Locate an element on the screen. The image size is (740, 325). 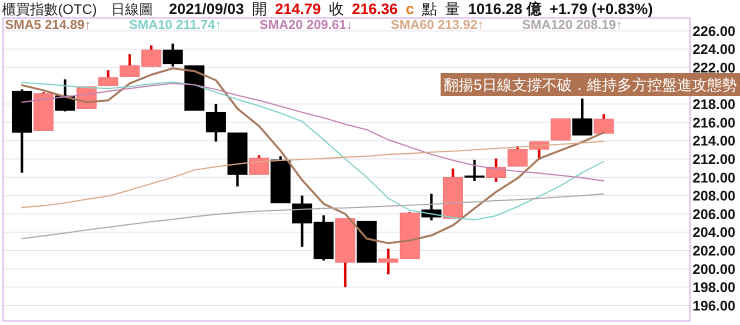
y-tick-label: 222.00 is located at coordinates (714, 67).